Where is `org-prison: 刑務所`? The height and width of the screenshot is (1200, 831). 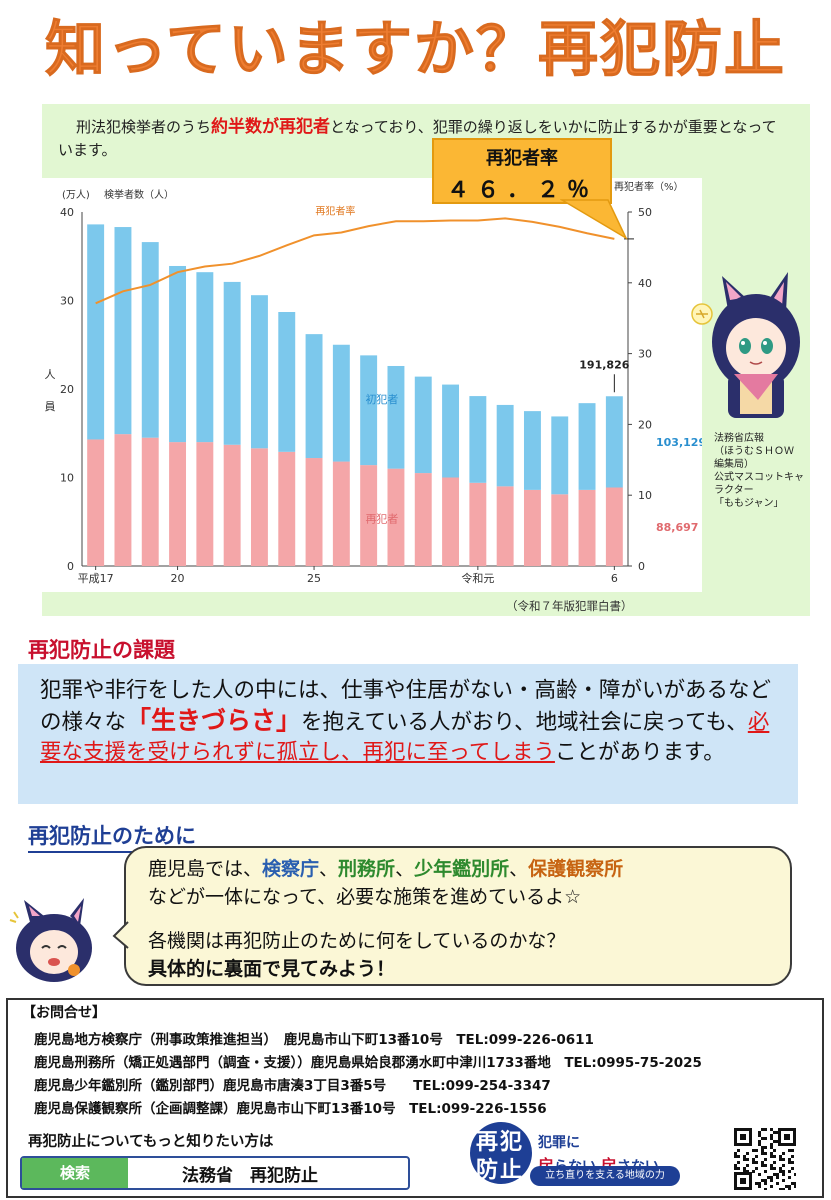 org-prison: 刑務所 is located at coordinates (367, 869).